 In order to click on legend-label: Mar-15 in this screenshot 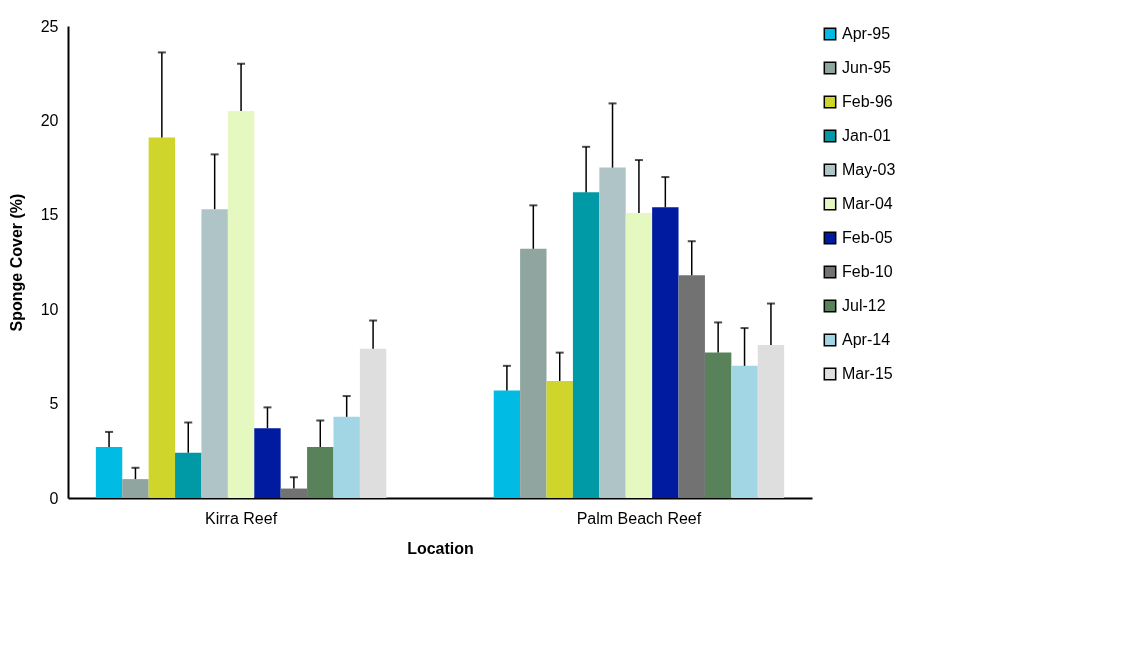, I will do `click(867, 373)`.